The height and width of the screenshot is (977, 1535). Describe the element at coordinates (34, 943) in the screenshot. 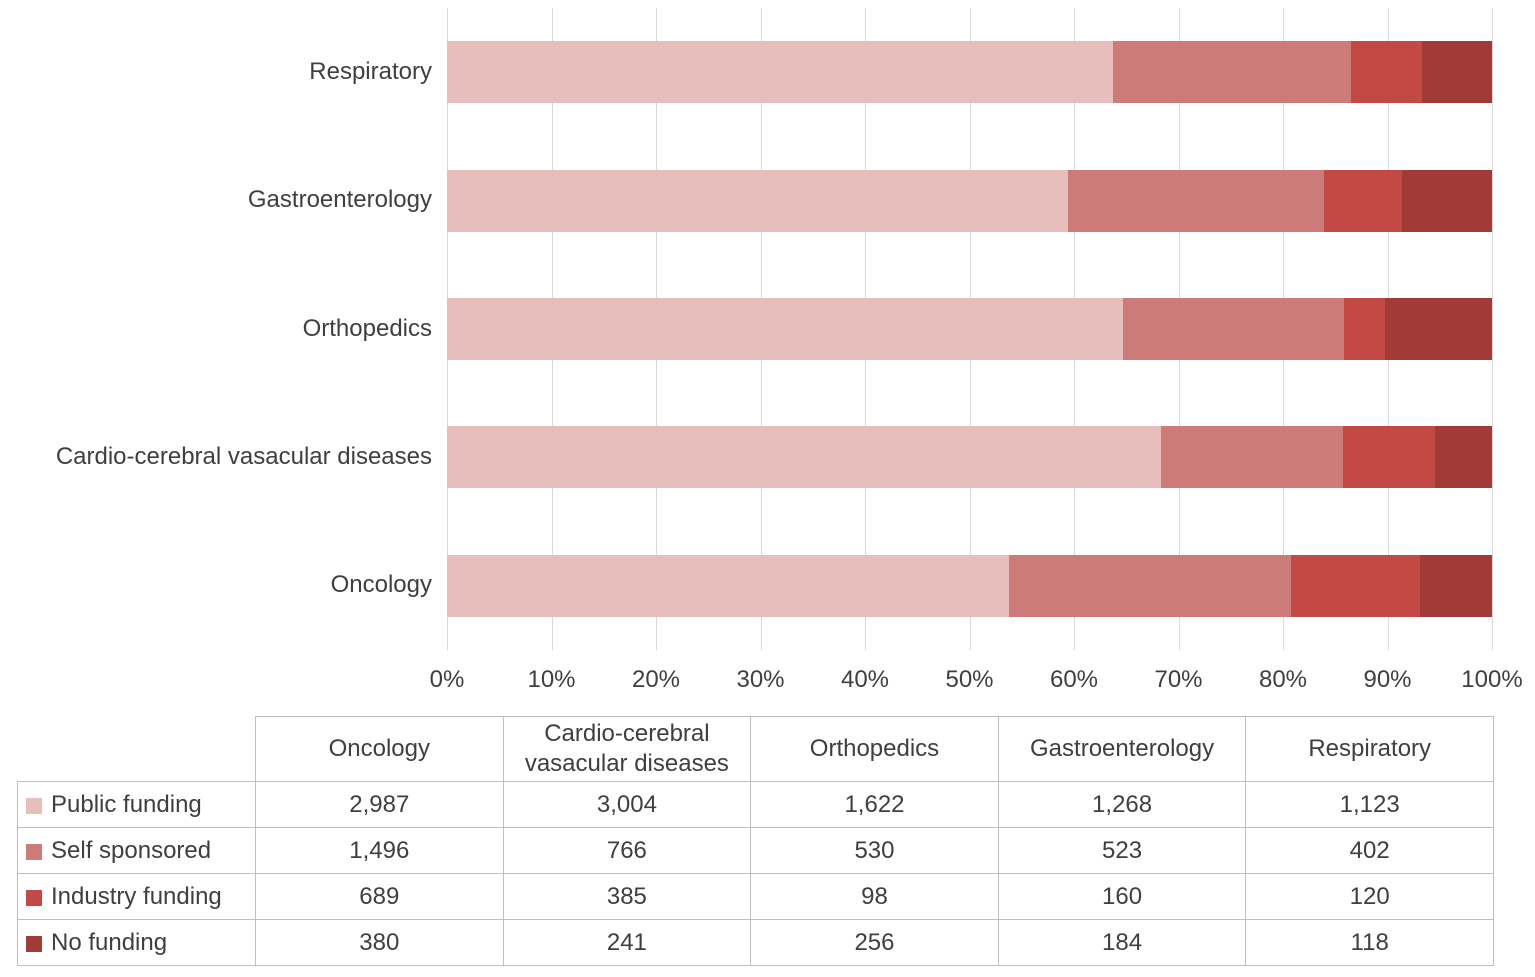

I see `legend-swatch-no-funding` at that location.